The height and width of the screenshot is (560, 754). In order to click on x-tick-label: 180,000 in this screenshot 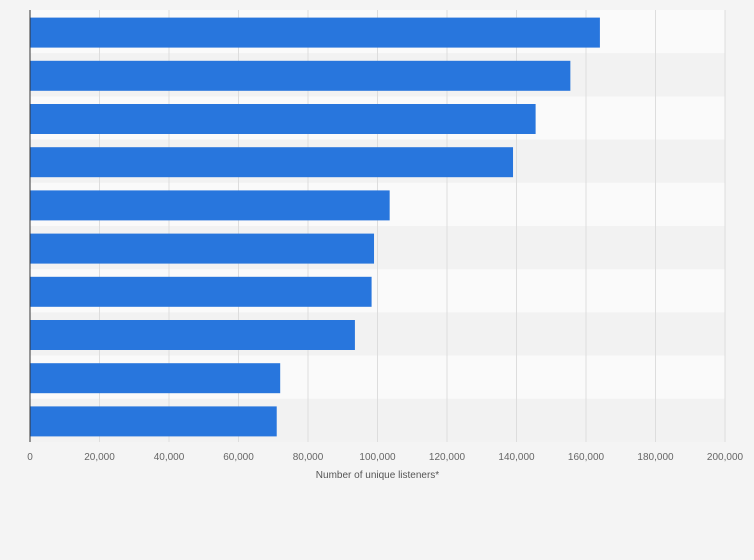, I will do `click(655, 457)`.